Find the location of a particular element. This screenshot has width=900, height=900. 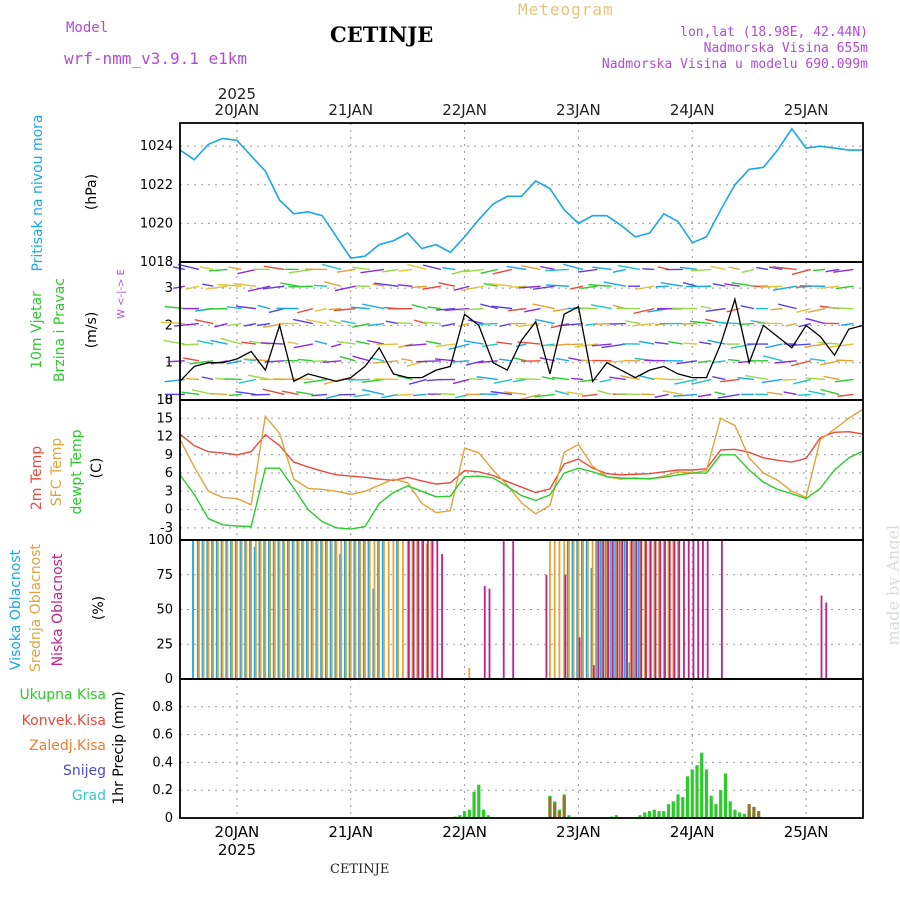

meteogram-label: Meteogram is located at coordinates (566, 9).